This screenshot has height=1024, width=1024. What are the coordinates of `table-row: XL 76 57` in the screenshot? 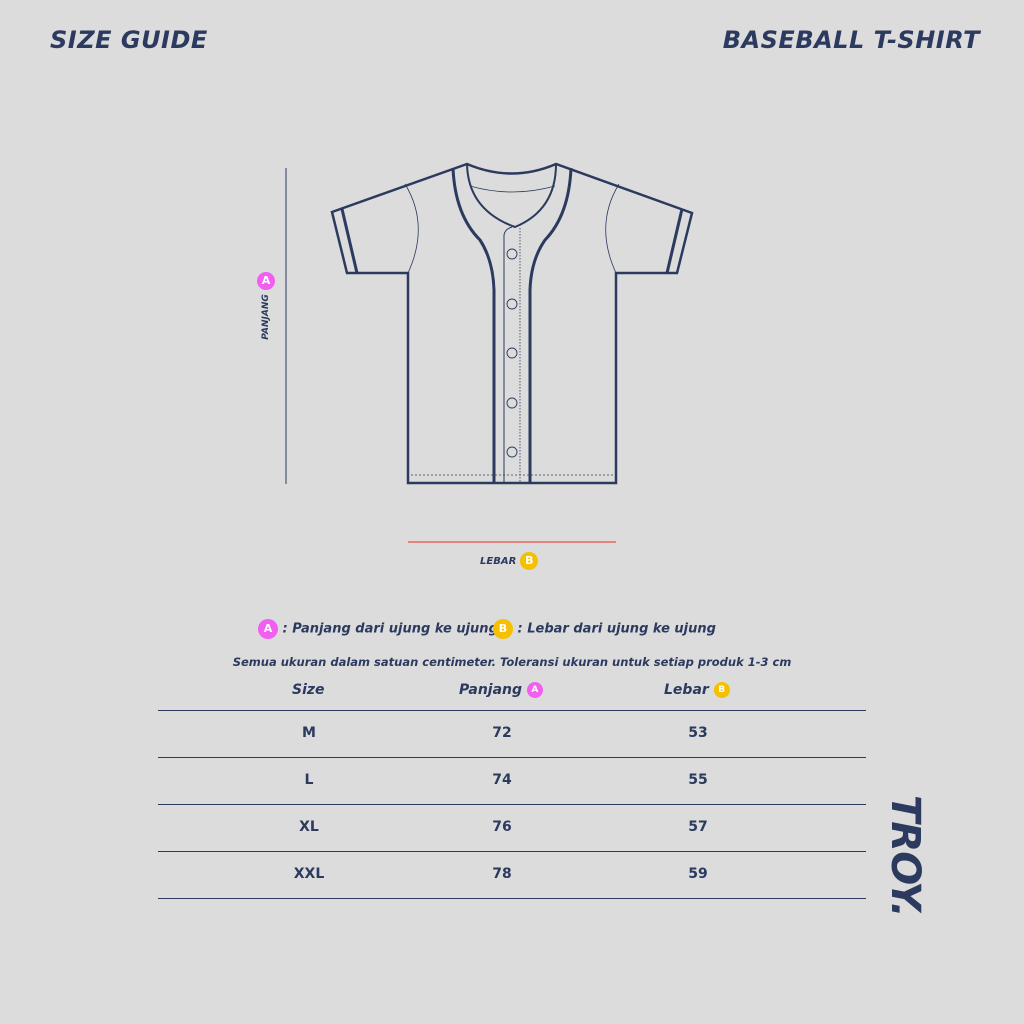 It's located at (512, 828).